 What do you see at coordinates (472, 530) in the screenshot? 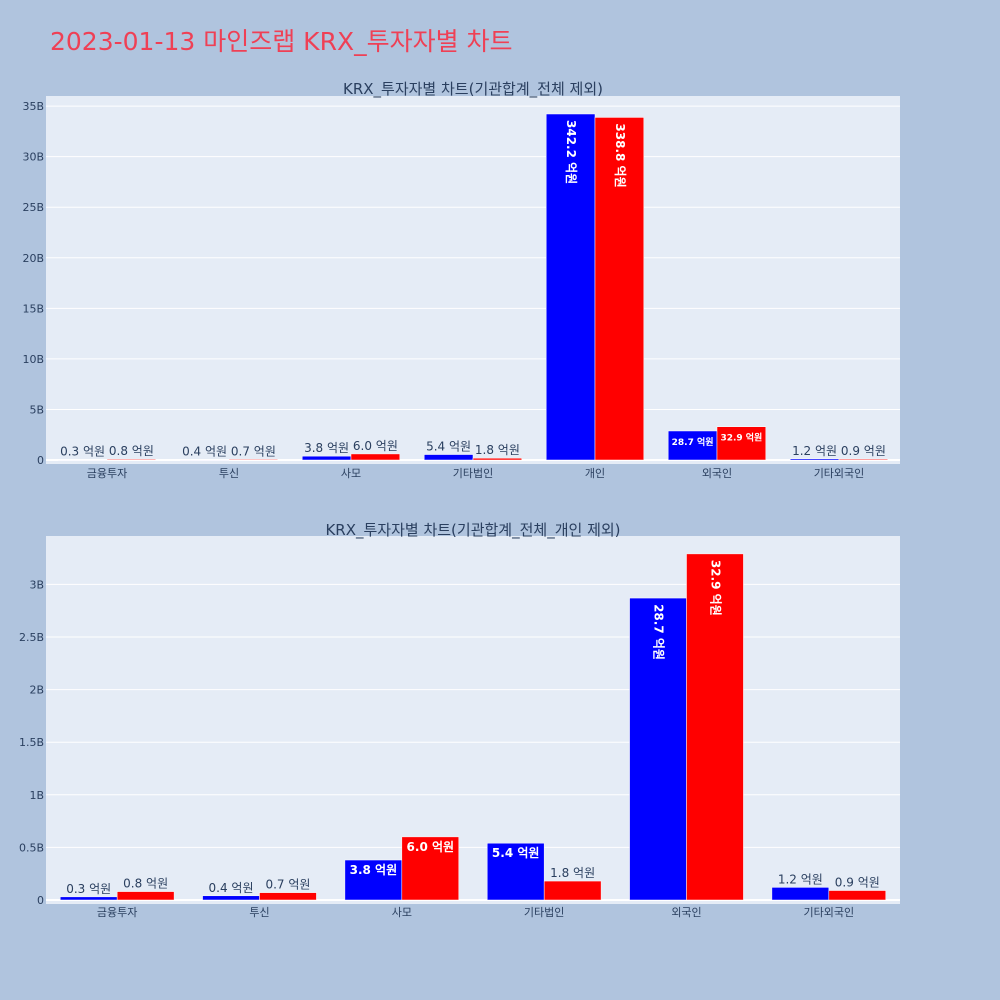
I see `chart-title: KRX_투자자별 차트(기관합계_전체_개인 제외)` at bounding box center [472, 530].